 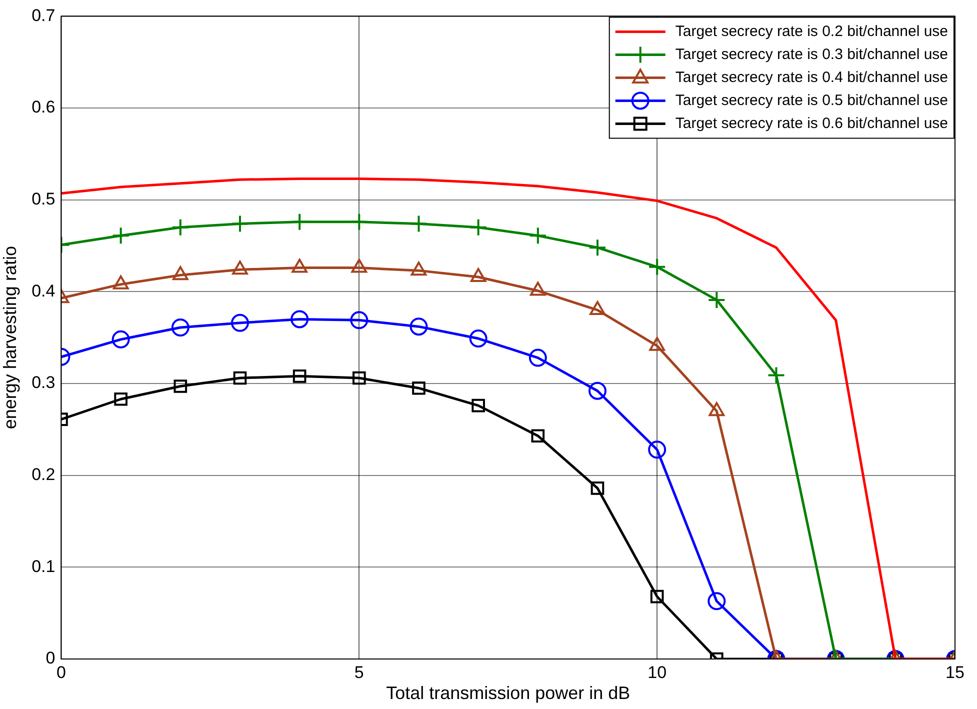 I want to click on legend-label: Target secrecy rate is 0.2 bit/channel use, so click(x=811, y=31).